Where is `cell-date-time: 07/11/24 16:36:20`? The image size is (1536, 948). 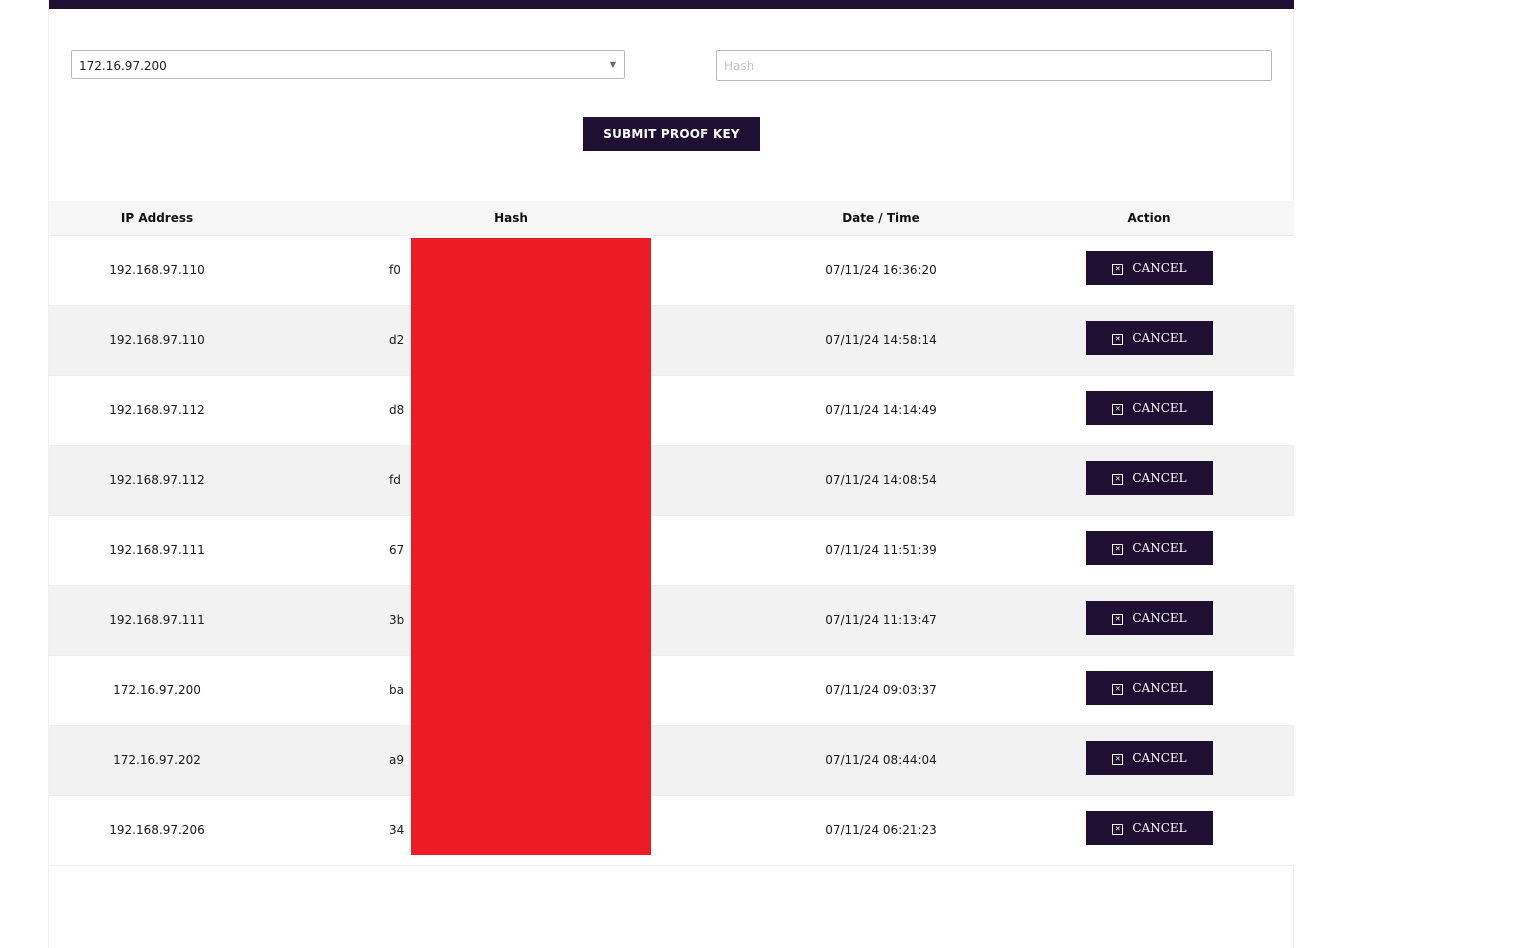
cell-date-time: 07/11/24 16:36:20 is located at coordinates (881, 270).